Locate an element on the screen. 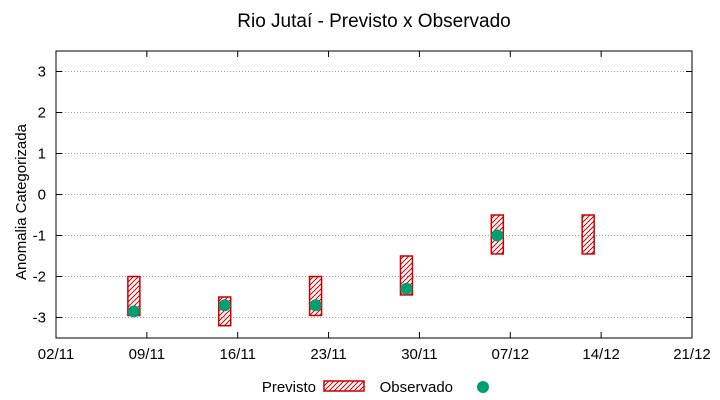 This screenshot has height=400, width=720. y-tick-label: 0 is located at coordinates (42, 195).